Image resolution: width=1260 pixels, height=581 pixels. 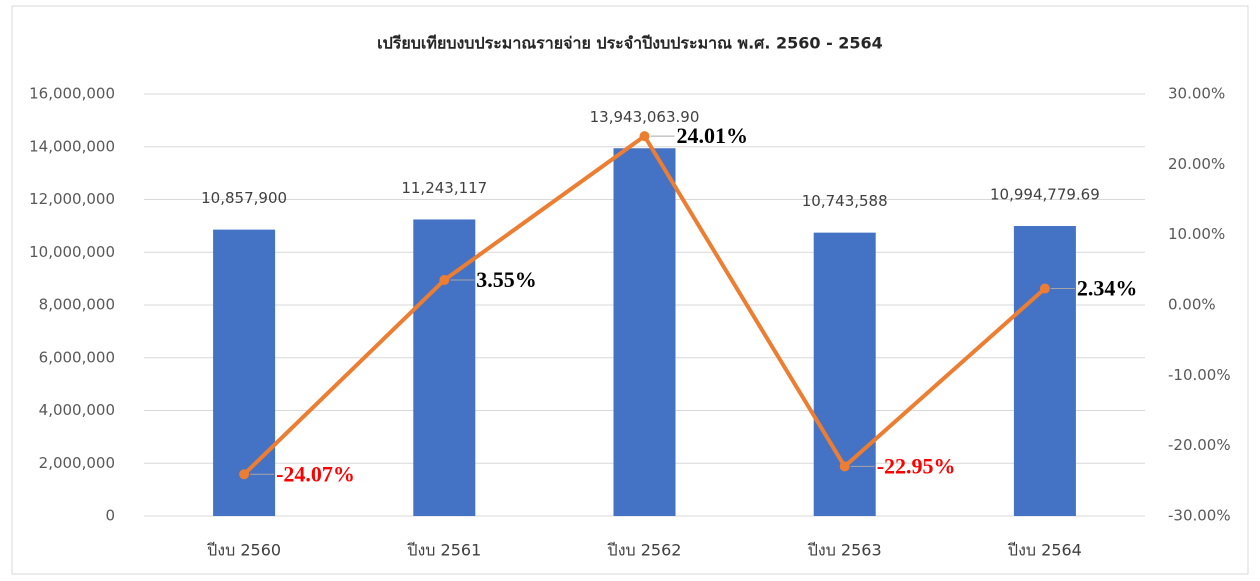 I want to click on x-tick-label: ปีงบ 2563, so click(x=844, y=550).